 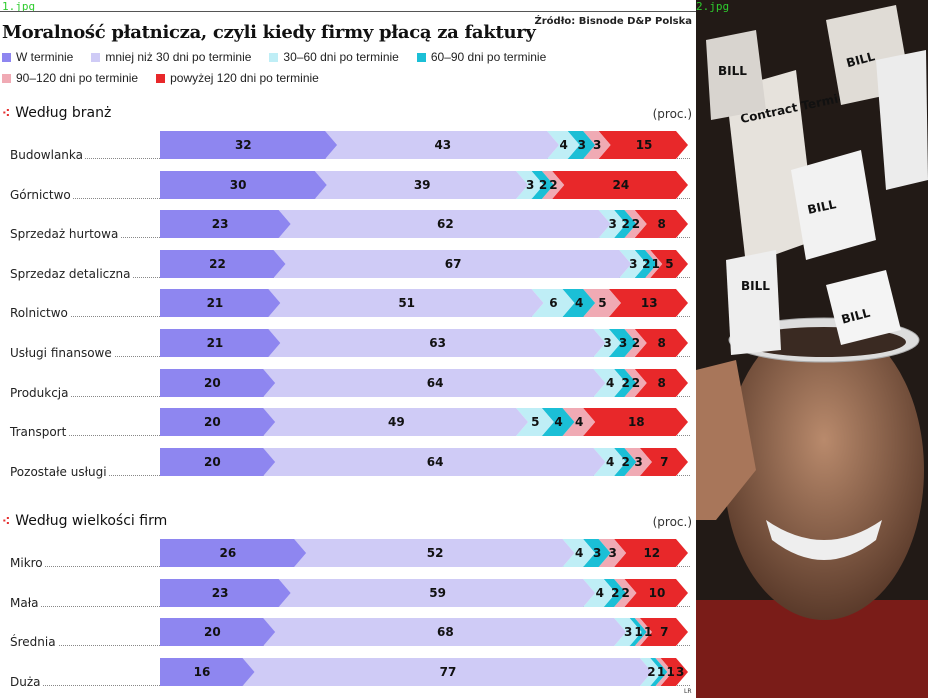 What do you see at coordinates (553, 303) in the screenshot?
I see `data-label: 6` at bounding box center [553, 303].